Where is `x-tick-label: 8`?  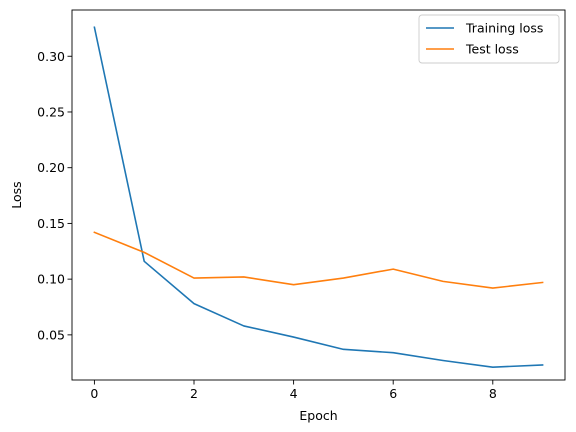
x-tick-label: 8 is located at coordinates (493, 393).